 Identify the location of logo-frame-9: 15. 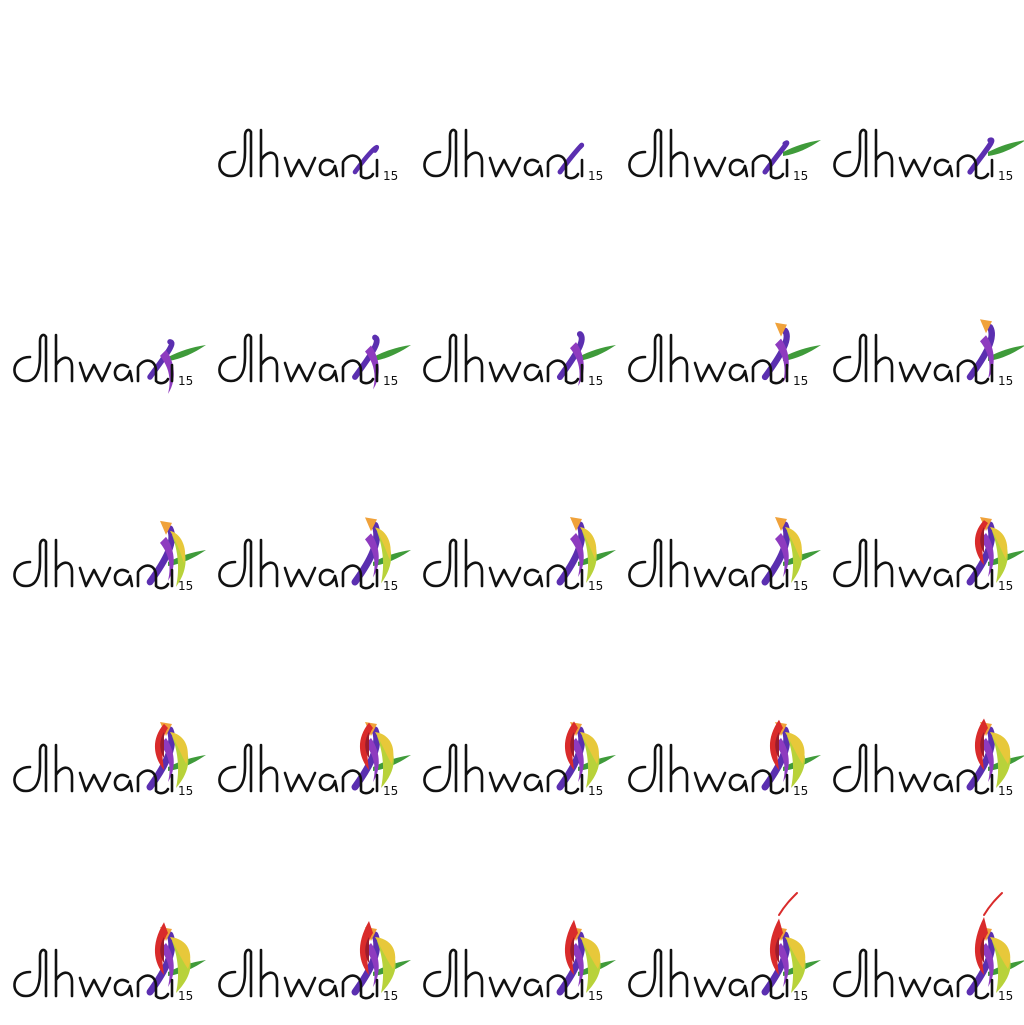
(922, 307).